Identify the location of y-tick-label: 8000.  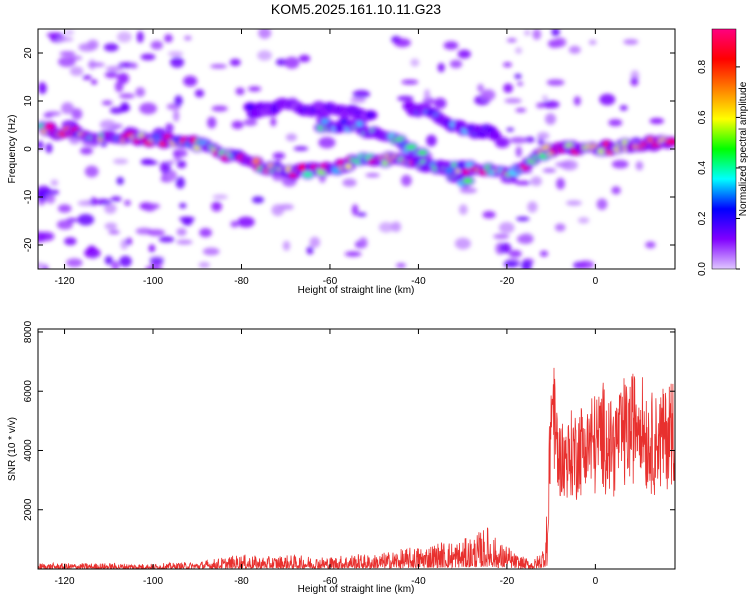
(28, 331).